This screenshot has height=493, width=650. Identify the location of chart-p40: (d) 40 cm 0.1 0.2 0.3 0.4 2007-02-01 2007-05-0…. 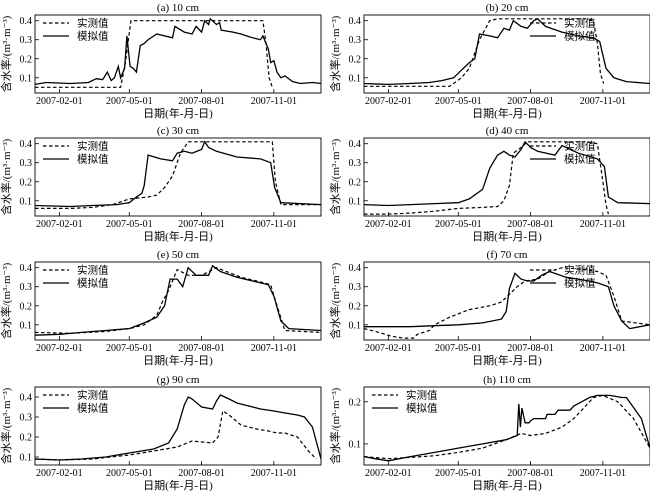
(489, 184).